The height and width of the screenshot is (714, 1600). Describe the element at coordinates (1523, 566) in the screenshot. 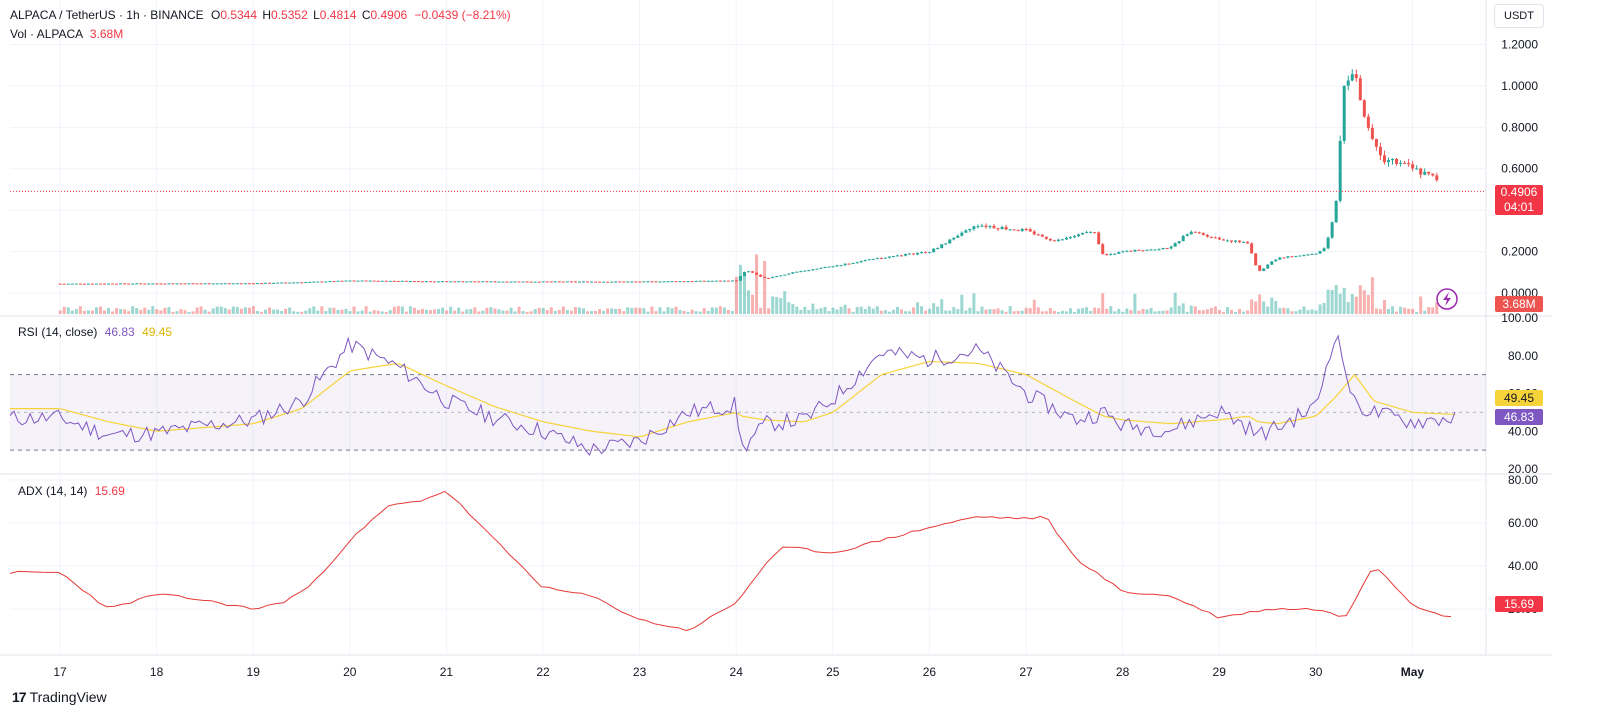

I see `adx-tick-label: 40.00` at that location.